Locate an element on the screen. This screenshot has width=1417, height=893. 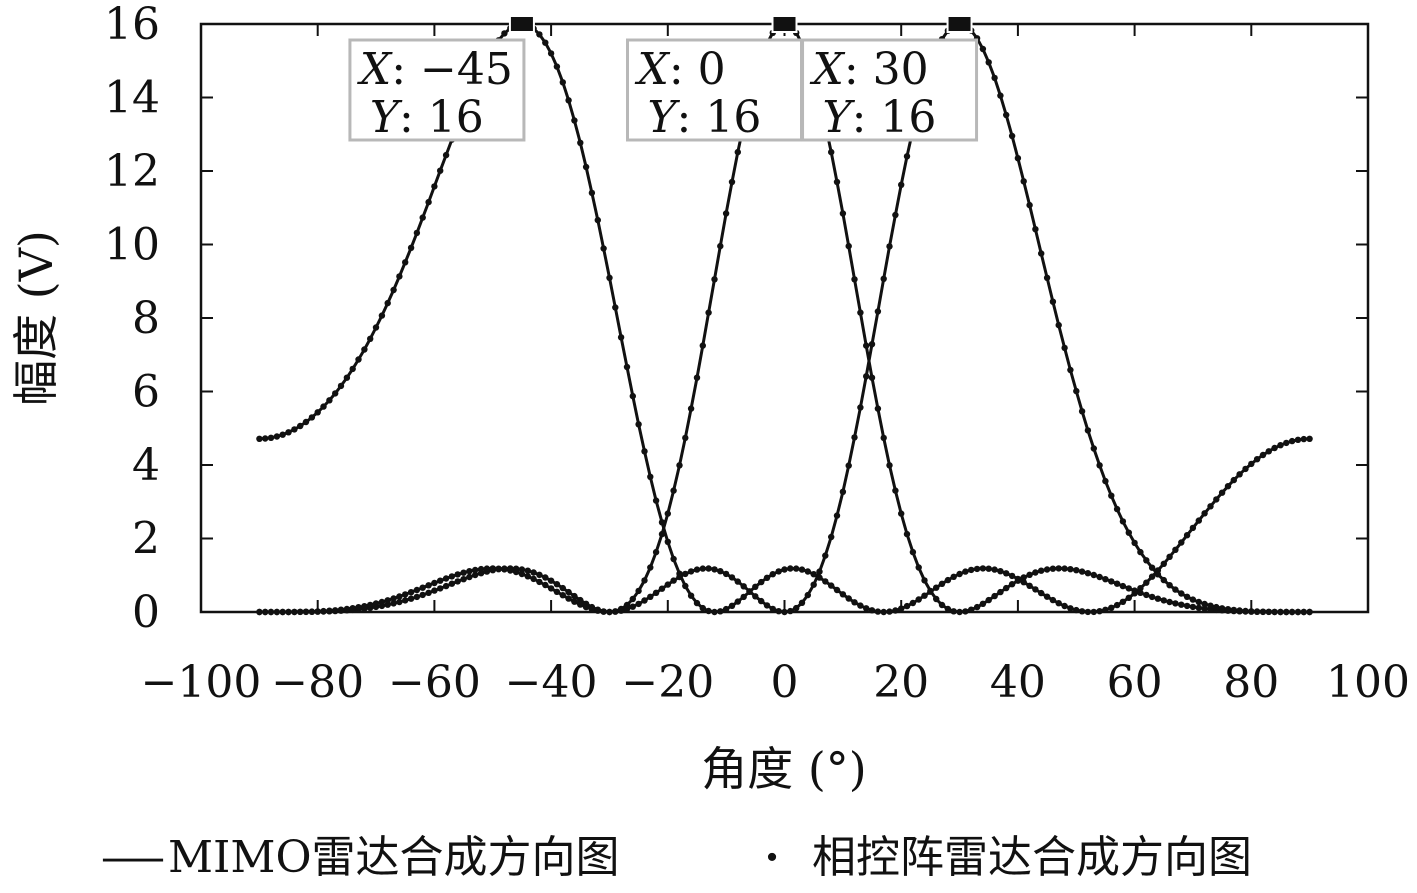
x-axis-label: 角度 (°) is located at coordinates (784, 769).